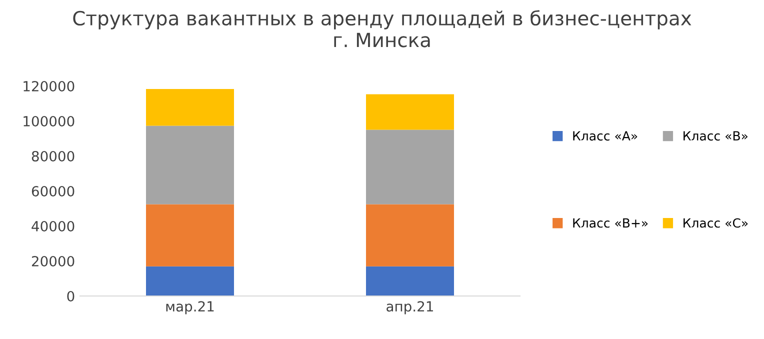  Describe the element at coordinates (53, 191) in the screenshot. I see `y-tick-label: 60000` at that location.